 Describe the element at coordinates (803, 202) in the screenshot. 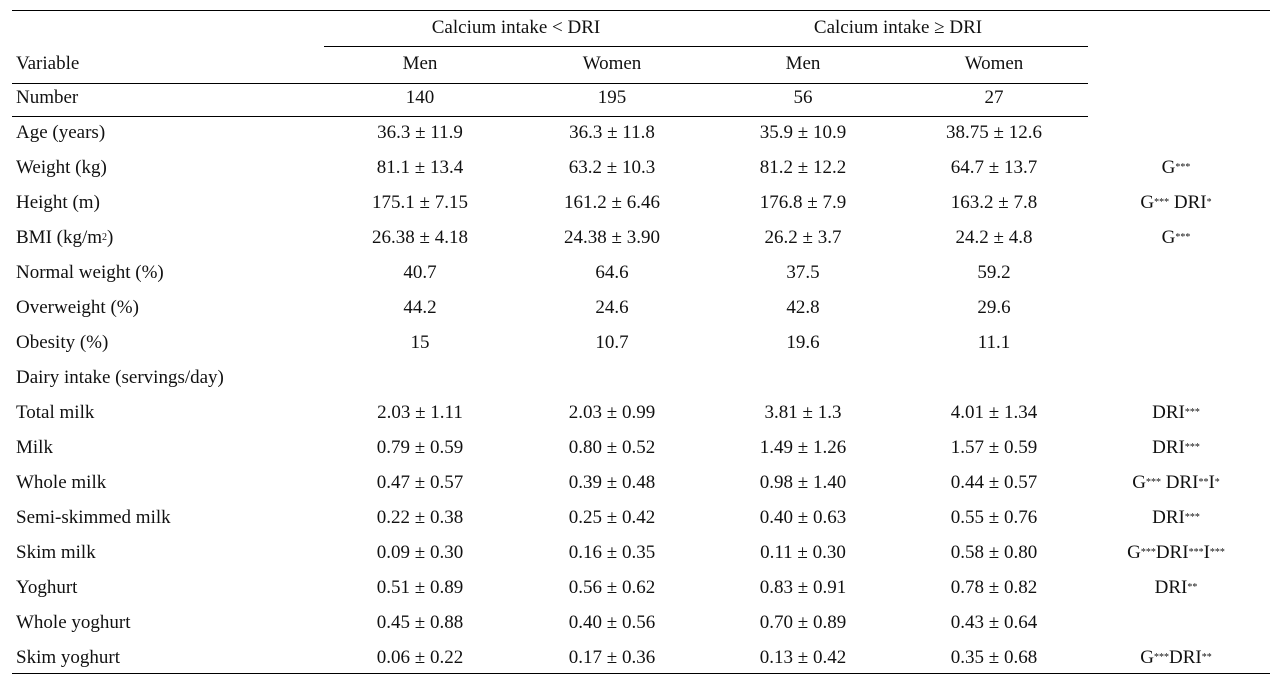

I see `cell-men-above: 176.8 ± 7.9` at that location.